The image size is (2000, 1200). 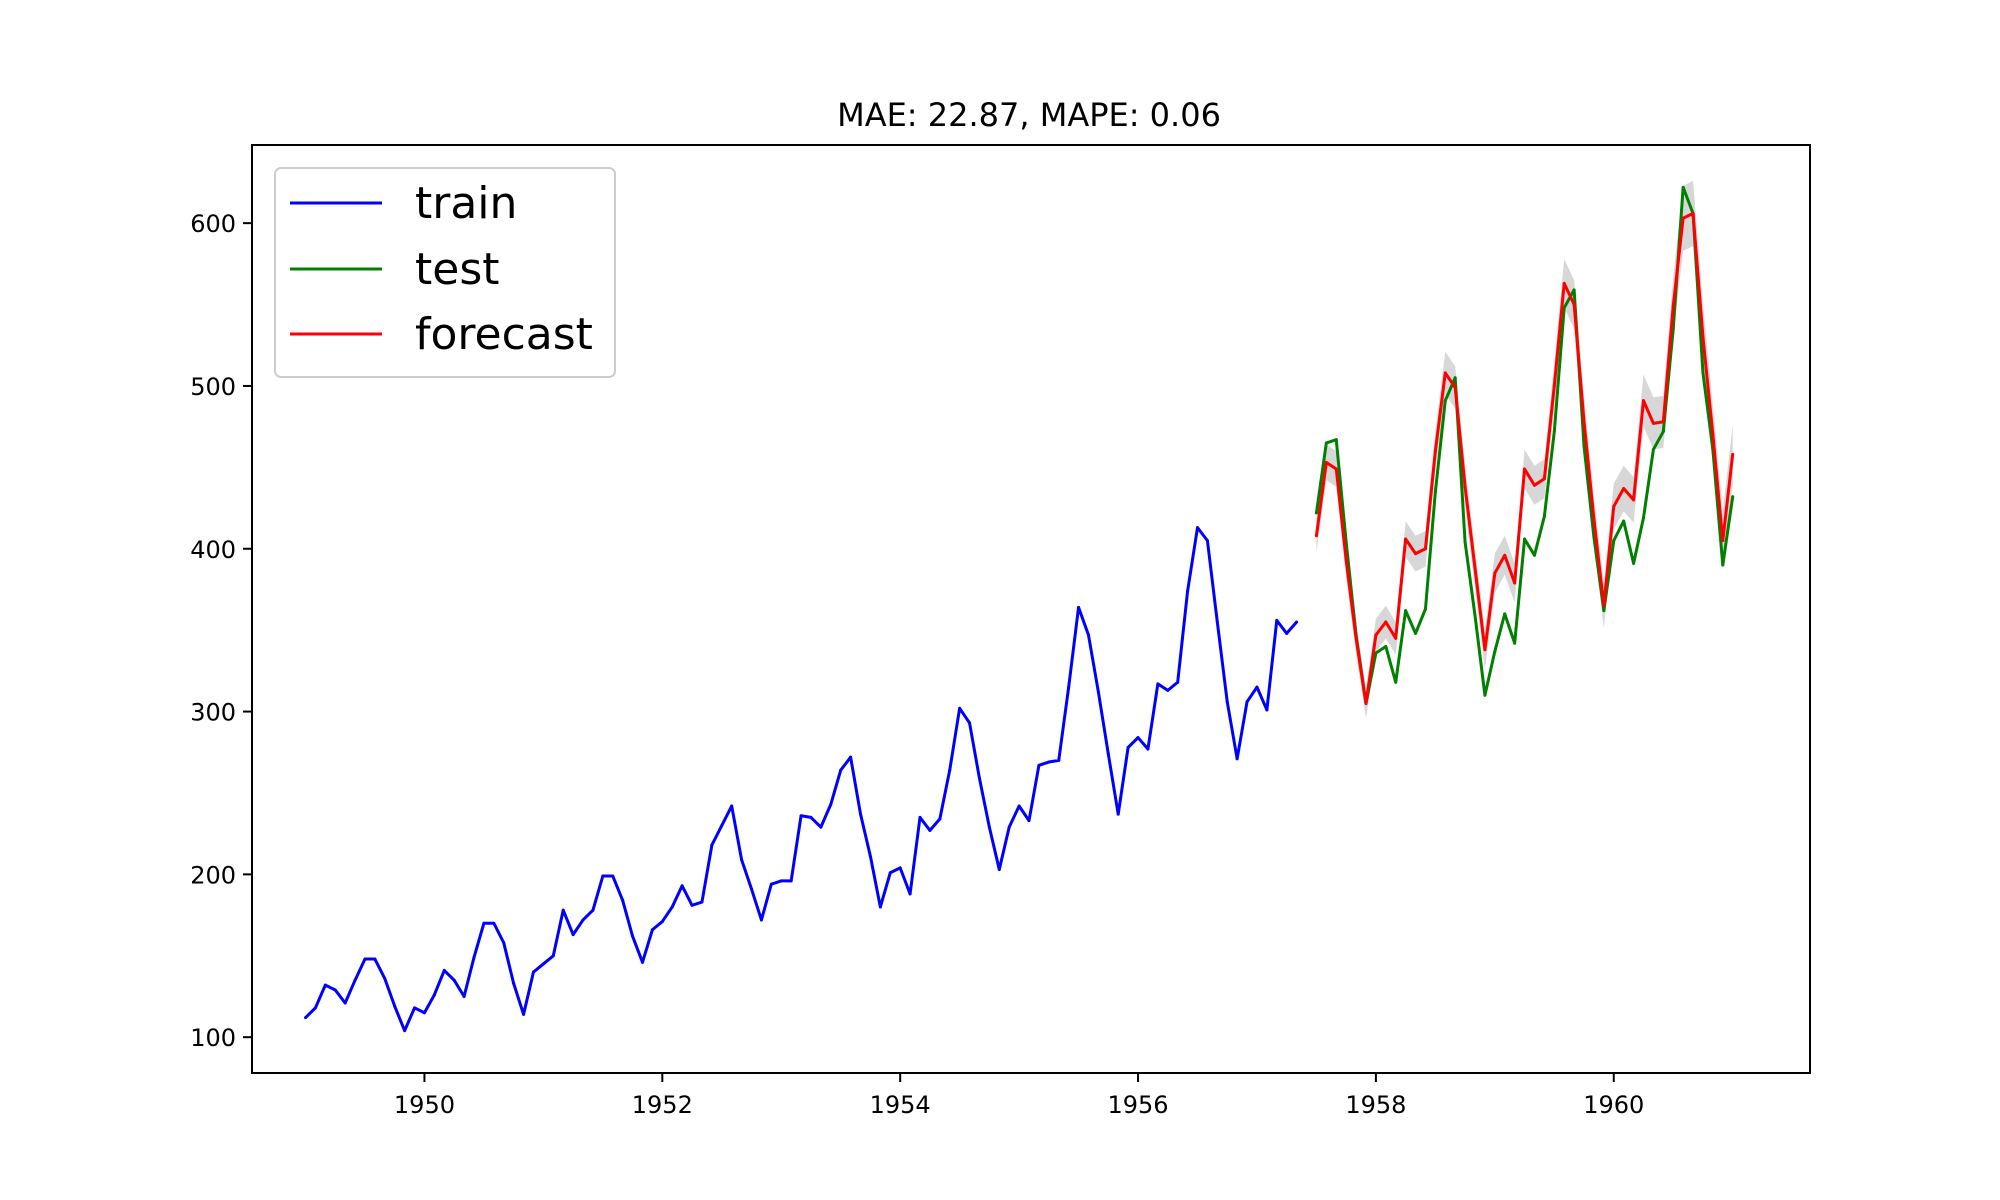 What do you see at coordinates (1019, 1096) in the screenshot?
I see `x-axis: 1950 1952 1954 1956 1958 1960` at bounding box center [1019, 1096].